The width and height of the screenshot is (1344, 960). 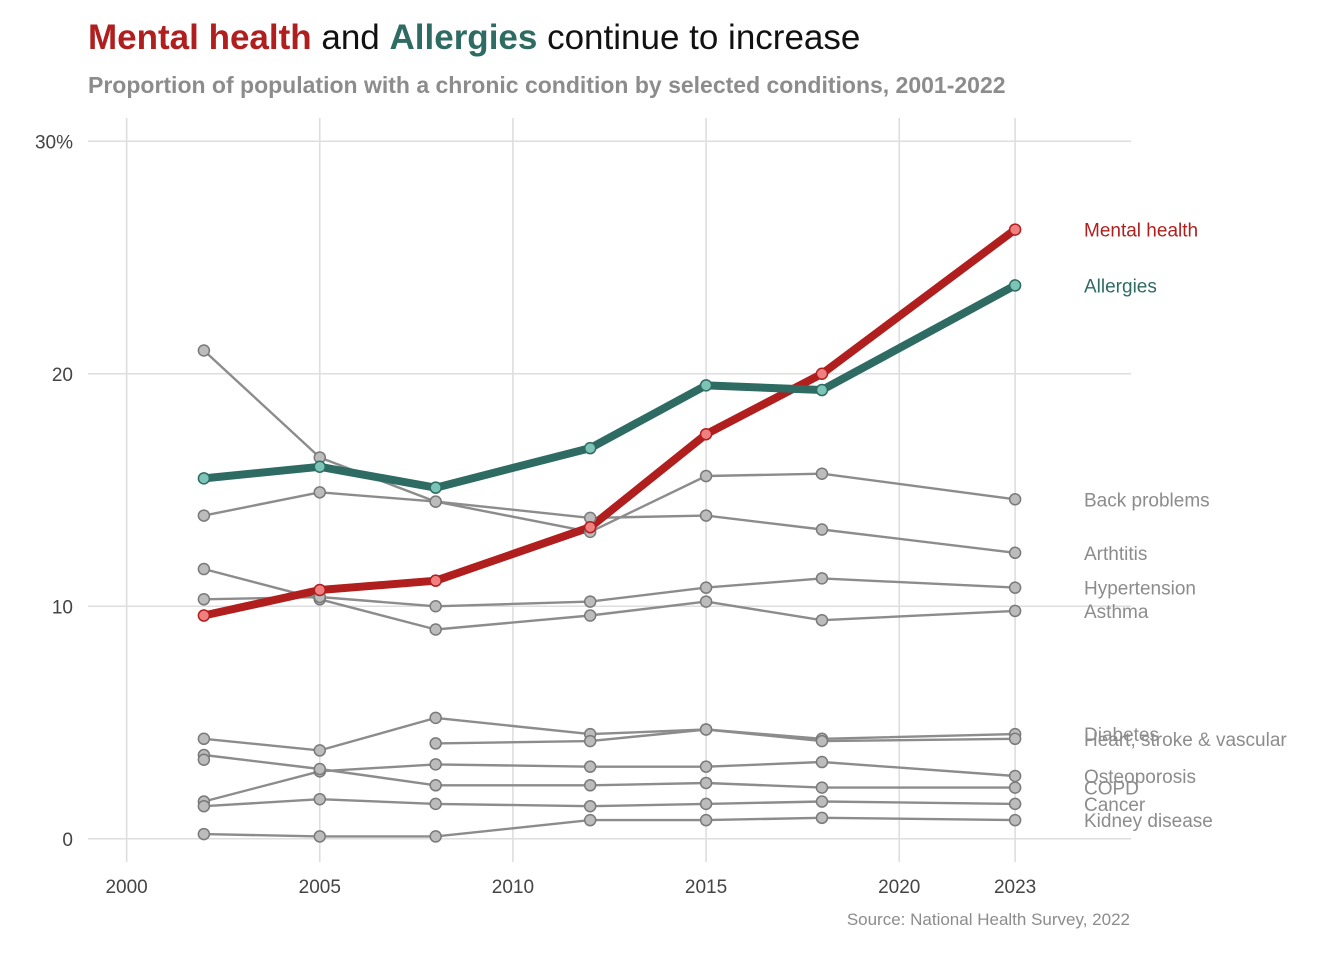 I want to click on point-mental-health-2005, so click(x=320, y=590).